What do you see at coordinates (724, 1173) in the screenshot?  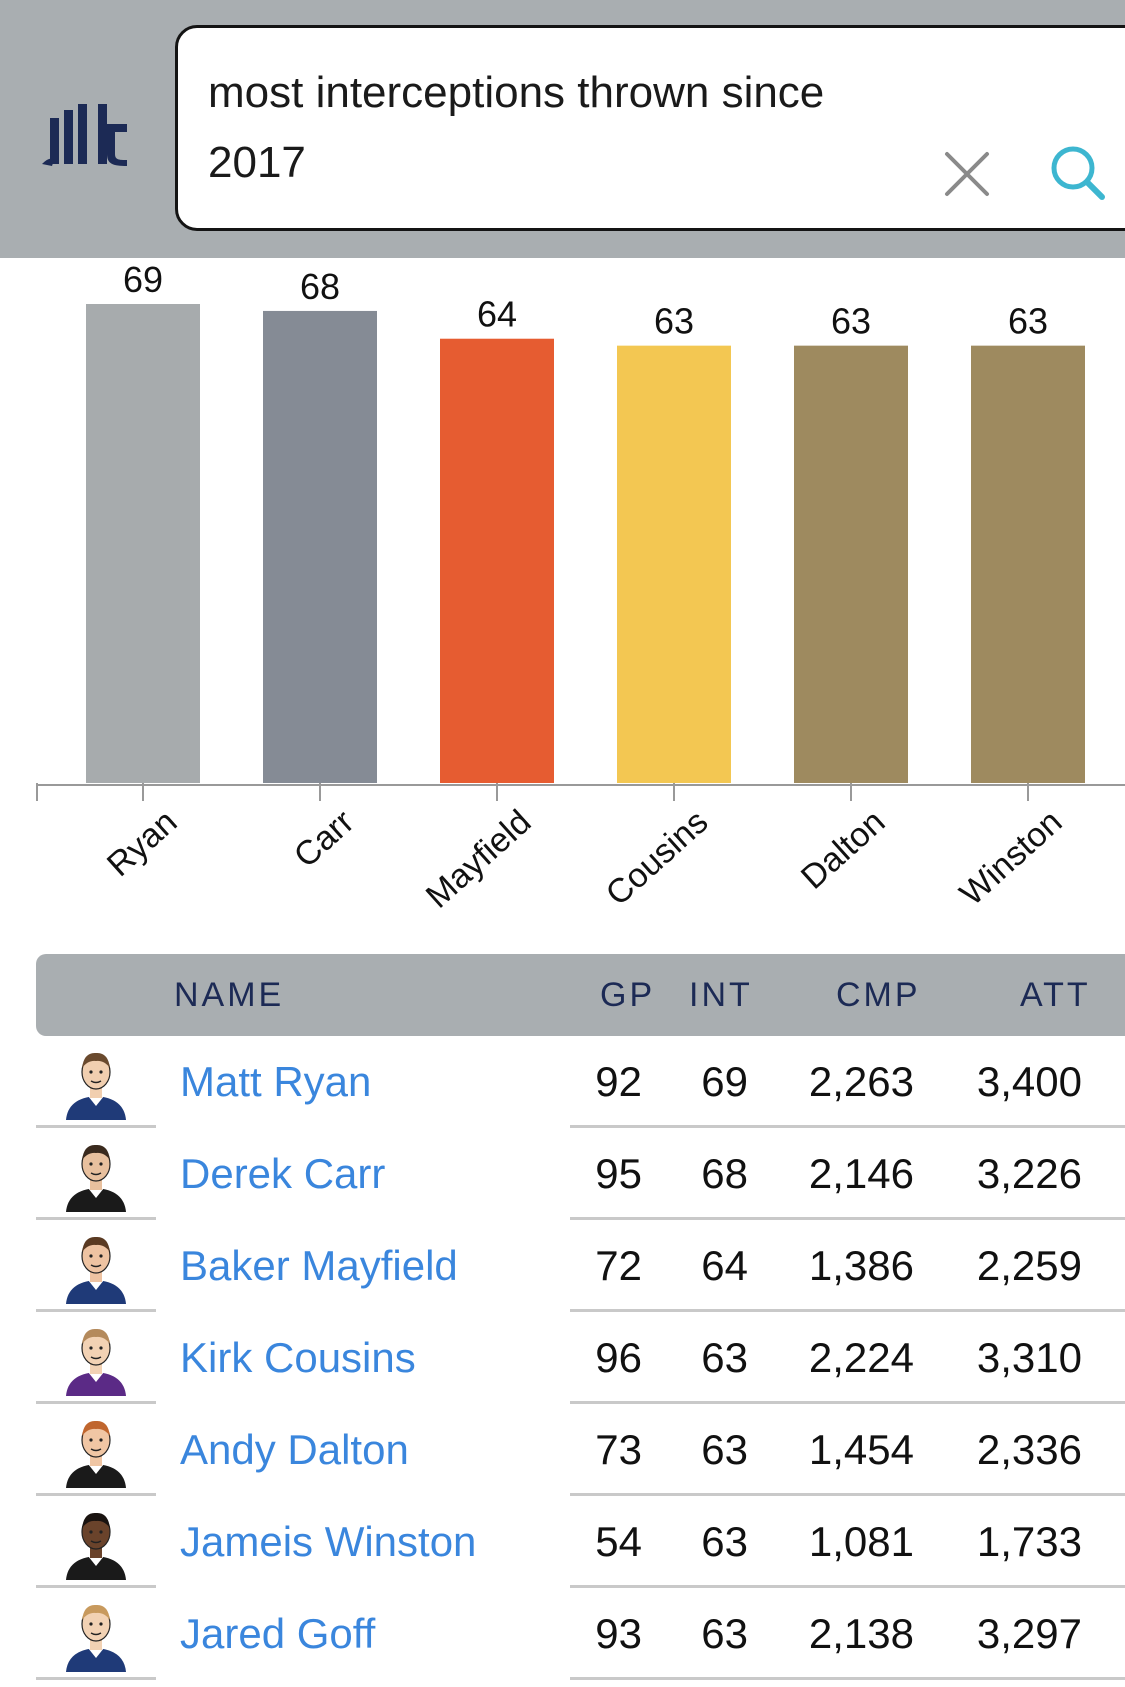 I see `cell-int: 68` at bounding box center [724, 1173].